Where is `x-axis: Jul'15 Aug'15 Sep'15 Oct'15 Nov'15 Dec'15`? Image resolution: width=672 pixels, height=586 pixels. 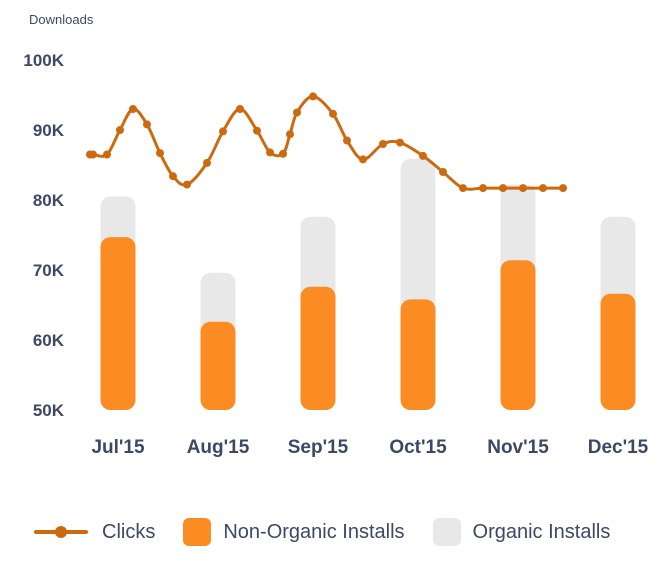 x-axis: Jul'15 Aug'15 Sep'15 Oct'15 Nov'15 Dec'15 is located at coordinates (369, 447).